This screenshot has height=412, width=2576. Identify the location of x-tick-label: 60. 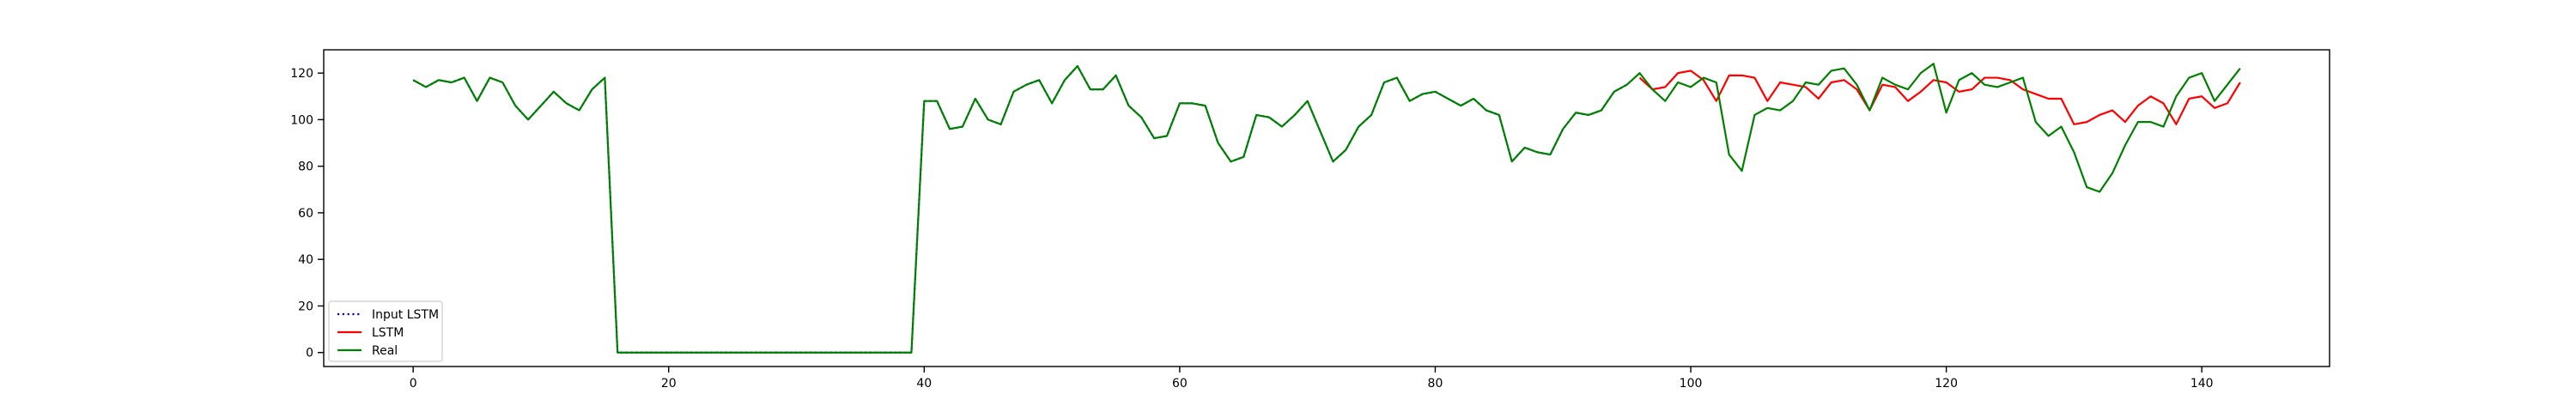
(1180, 384).